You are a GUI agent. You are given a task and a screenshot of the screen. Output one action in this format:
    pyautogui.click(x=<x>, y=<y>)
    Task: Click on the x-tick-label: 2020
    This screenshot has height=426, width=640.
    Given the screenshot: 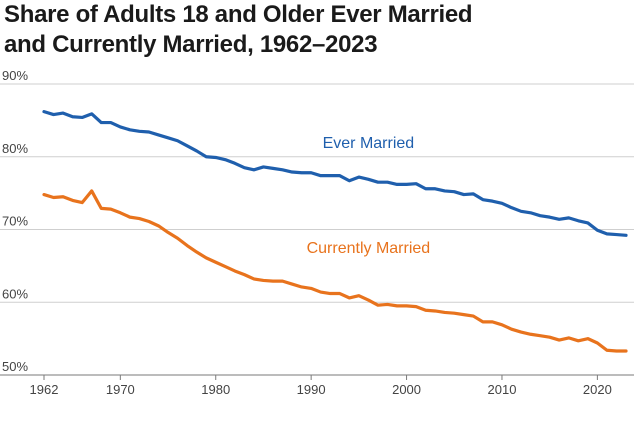 What is the action you would take?
    pyautogui.click(x=597, y=389)
    